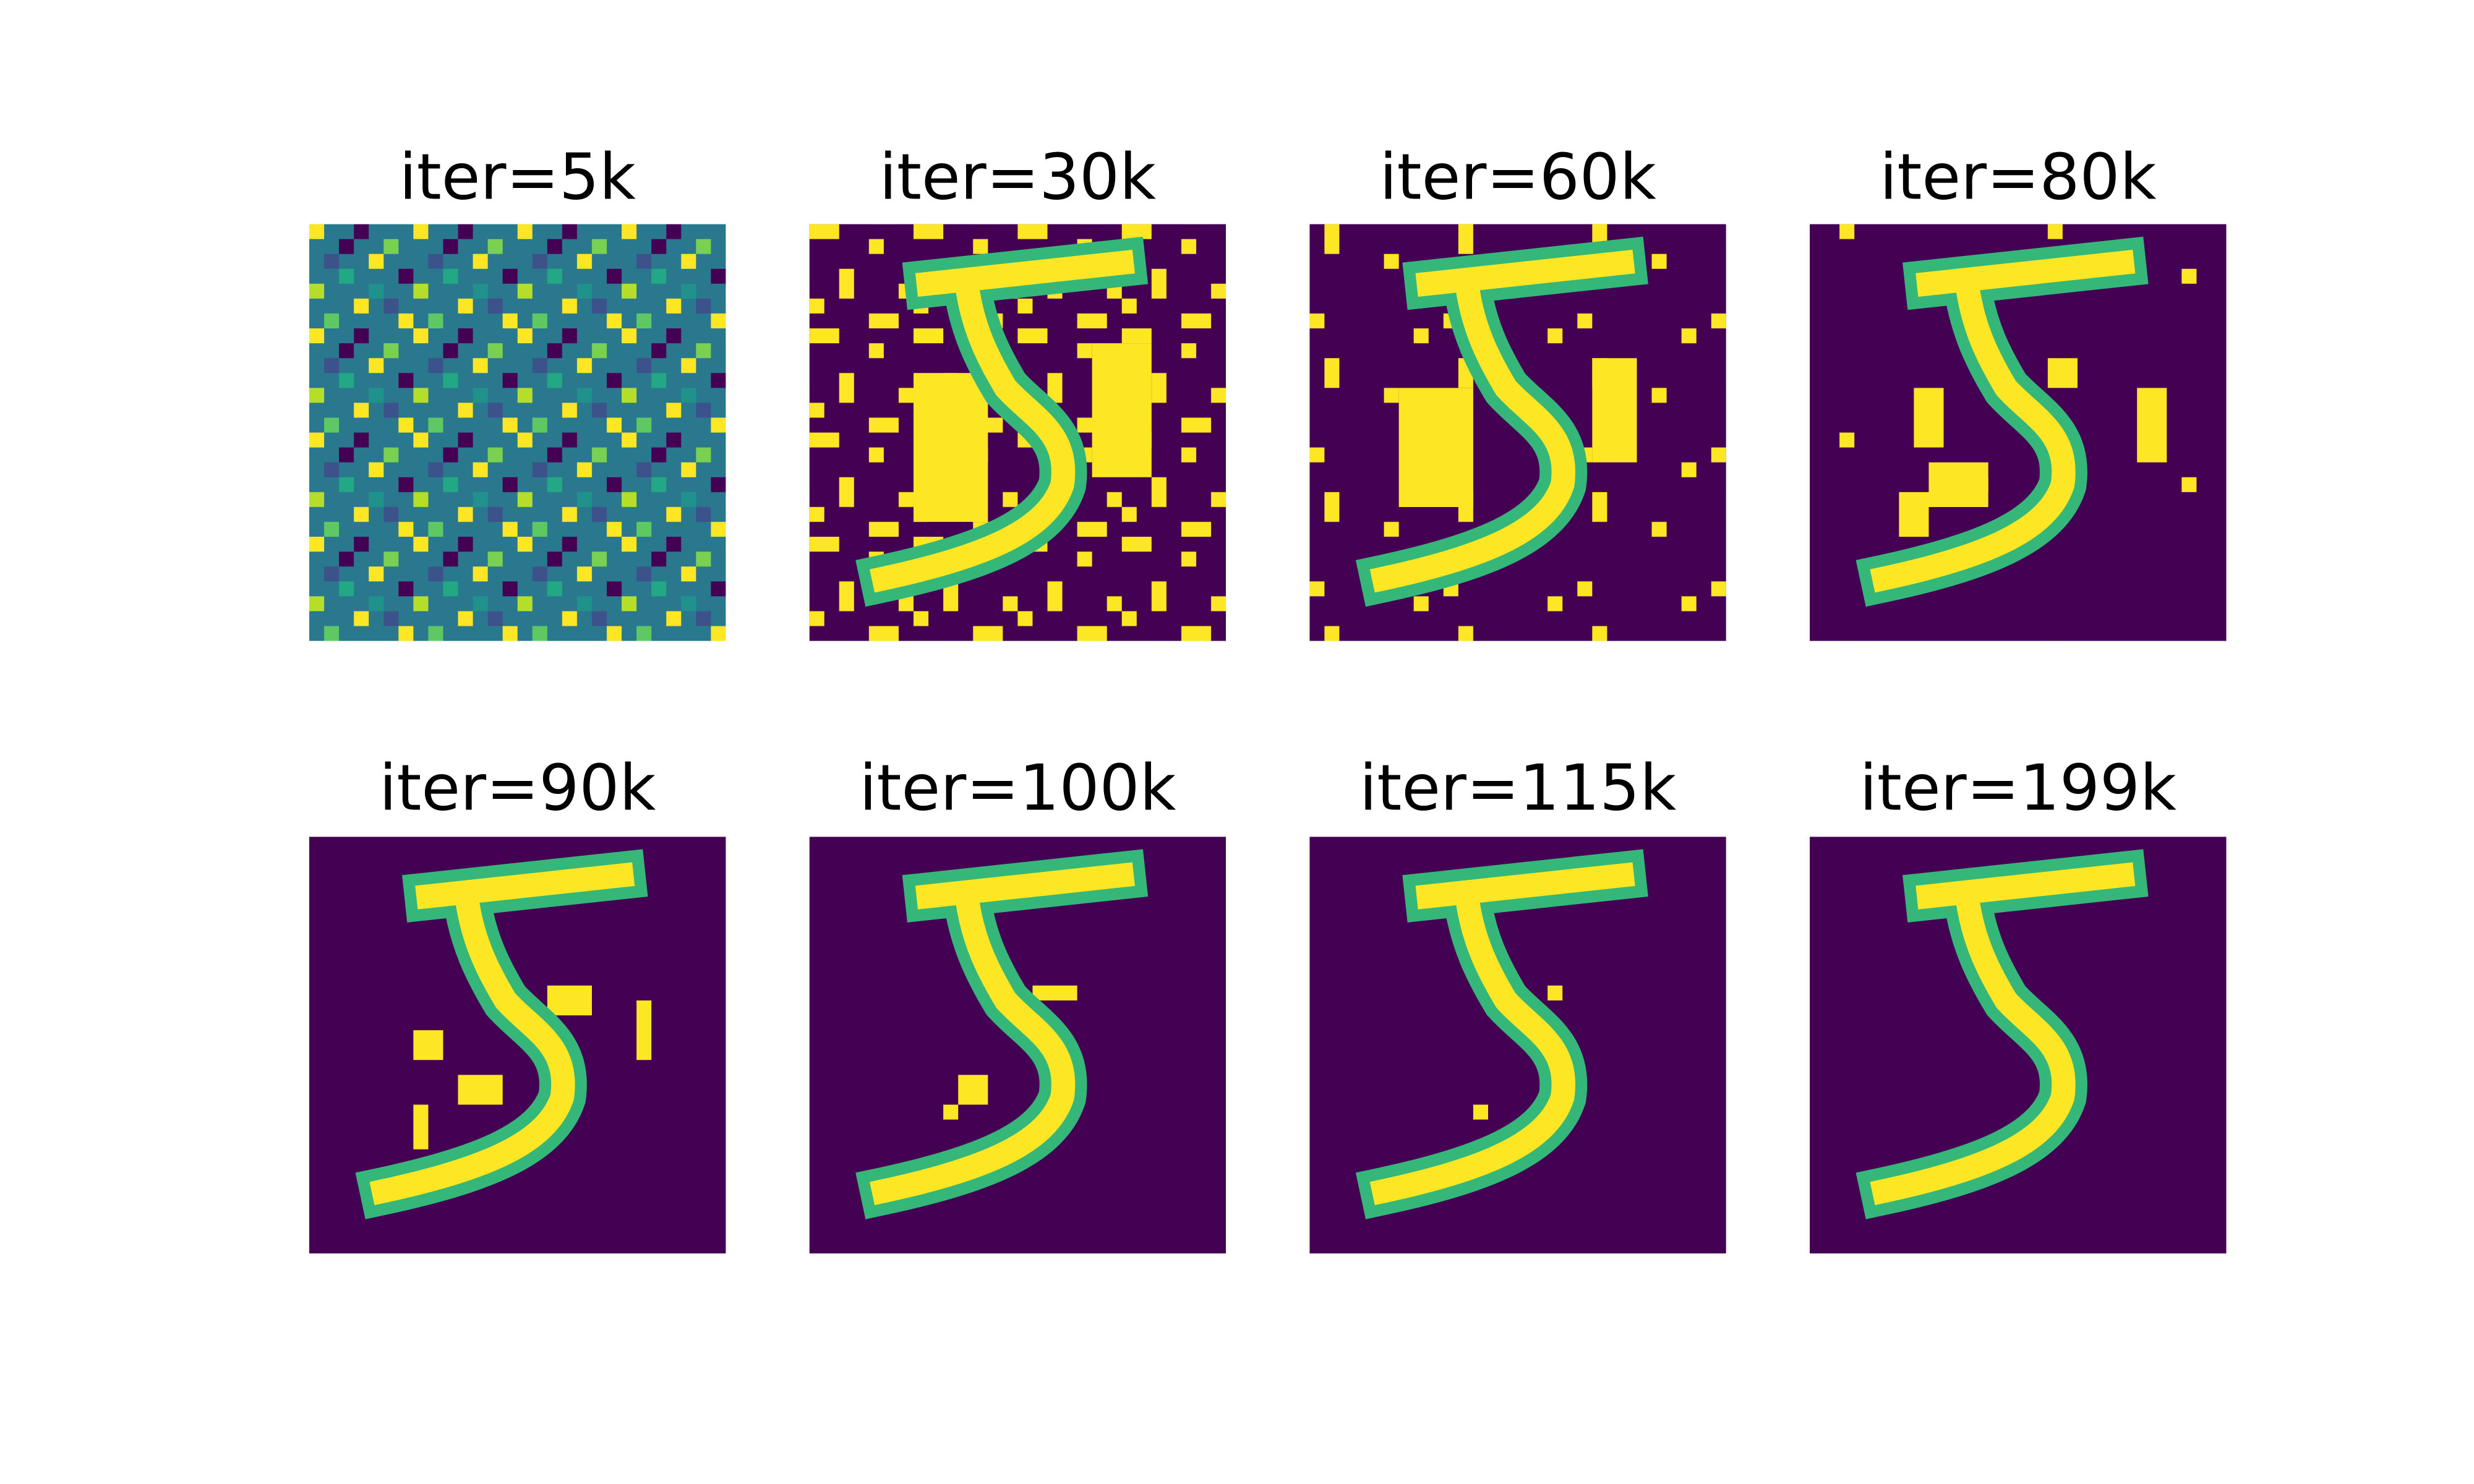 Image resolution: width=2474 pixels, height=1484 pixels. Describe the element at coordinates (517, 788) in the screenshot. I see `panel-title: iter=90k` at that location.